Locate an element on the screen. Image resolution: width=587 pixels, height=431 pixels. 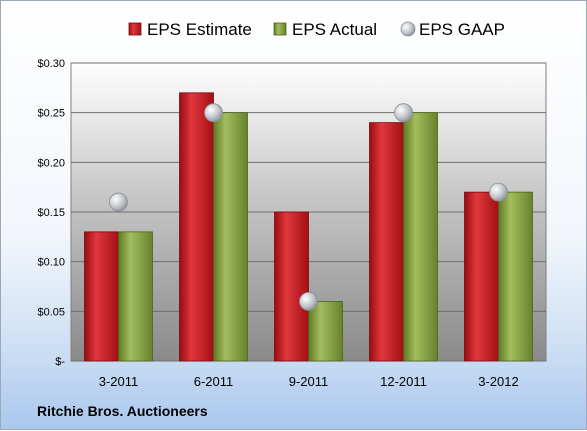
y-tick-label: $0.30 is located at coordinates (51, 64).